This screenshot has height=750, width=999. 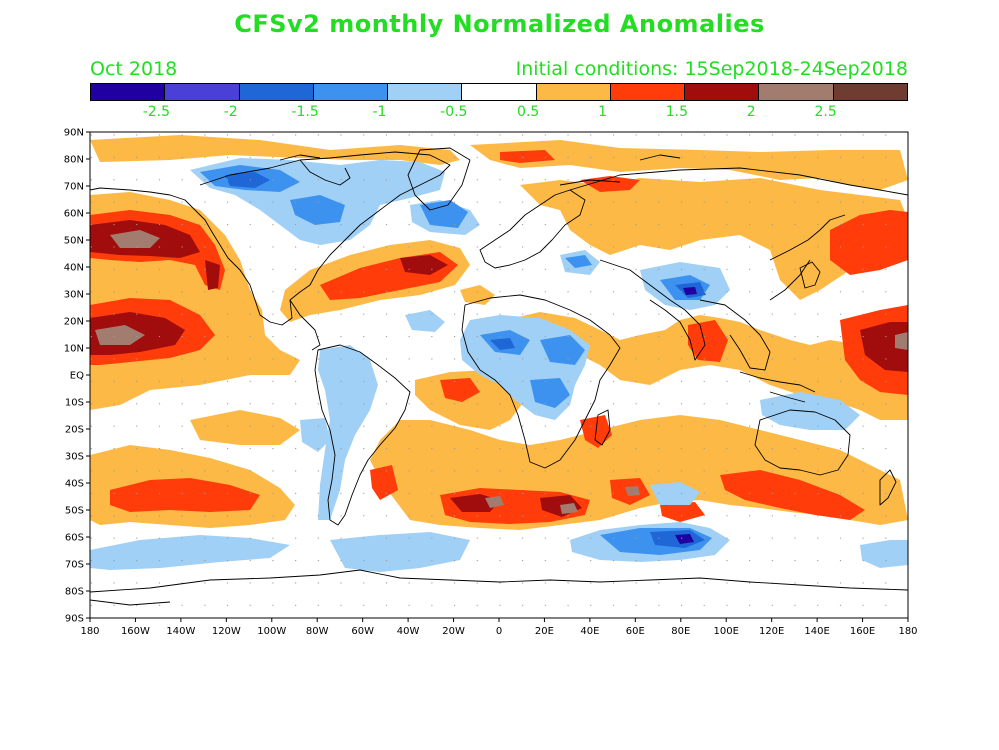 I want to click on colorbar-tick-label: -1, so click(x=379, y=112).